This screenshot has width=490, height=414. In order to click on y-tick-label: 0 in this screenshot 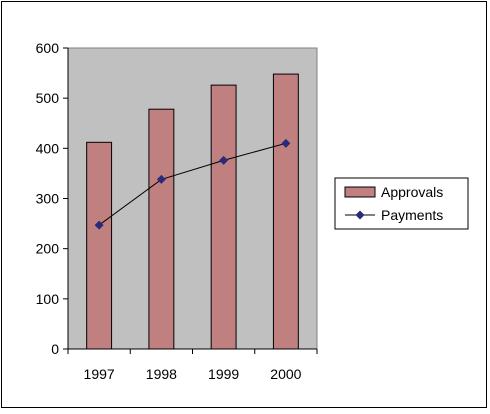, I will do `click(55, 349)`.